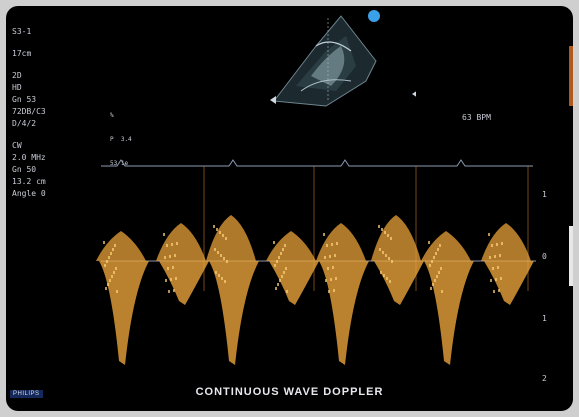 This screenshot has width=579, height=417. What do you see at coordinates (571, 76) in the screenshot?
I see `color-bar-edge` at bounding box center [571, 76].